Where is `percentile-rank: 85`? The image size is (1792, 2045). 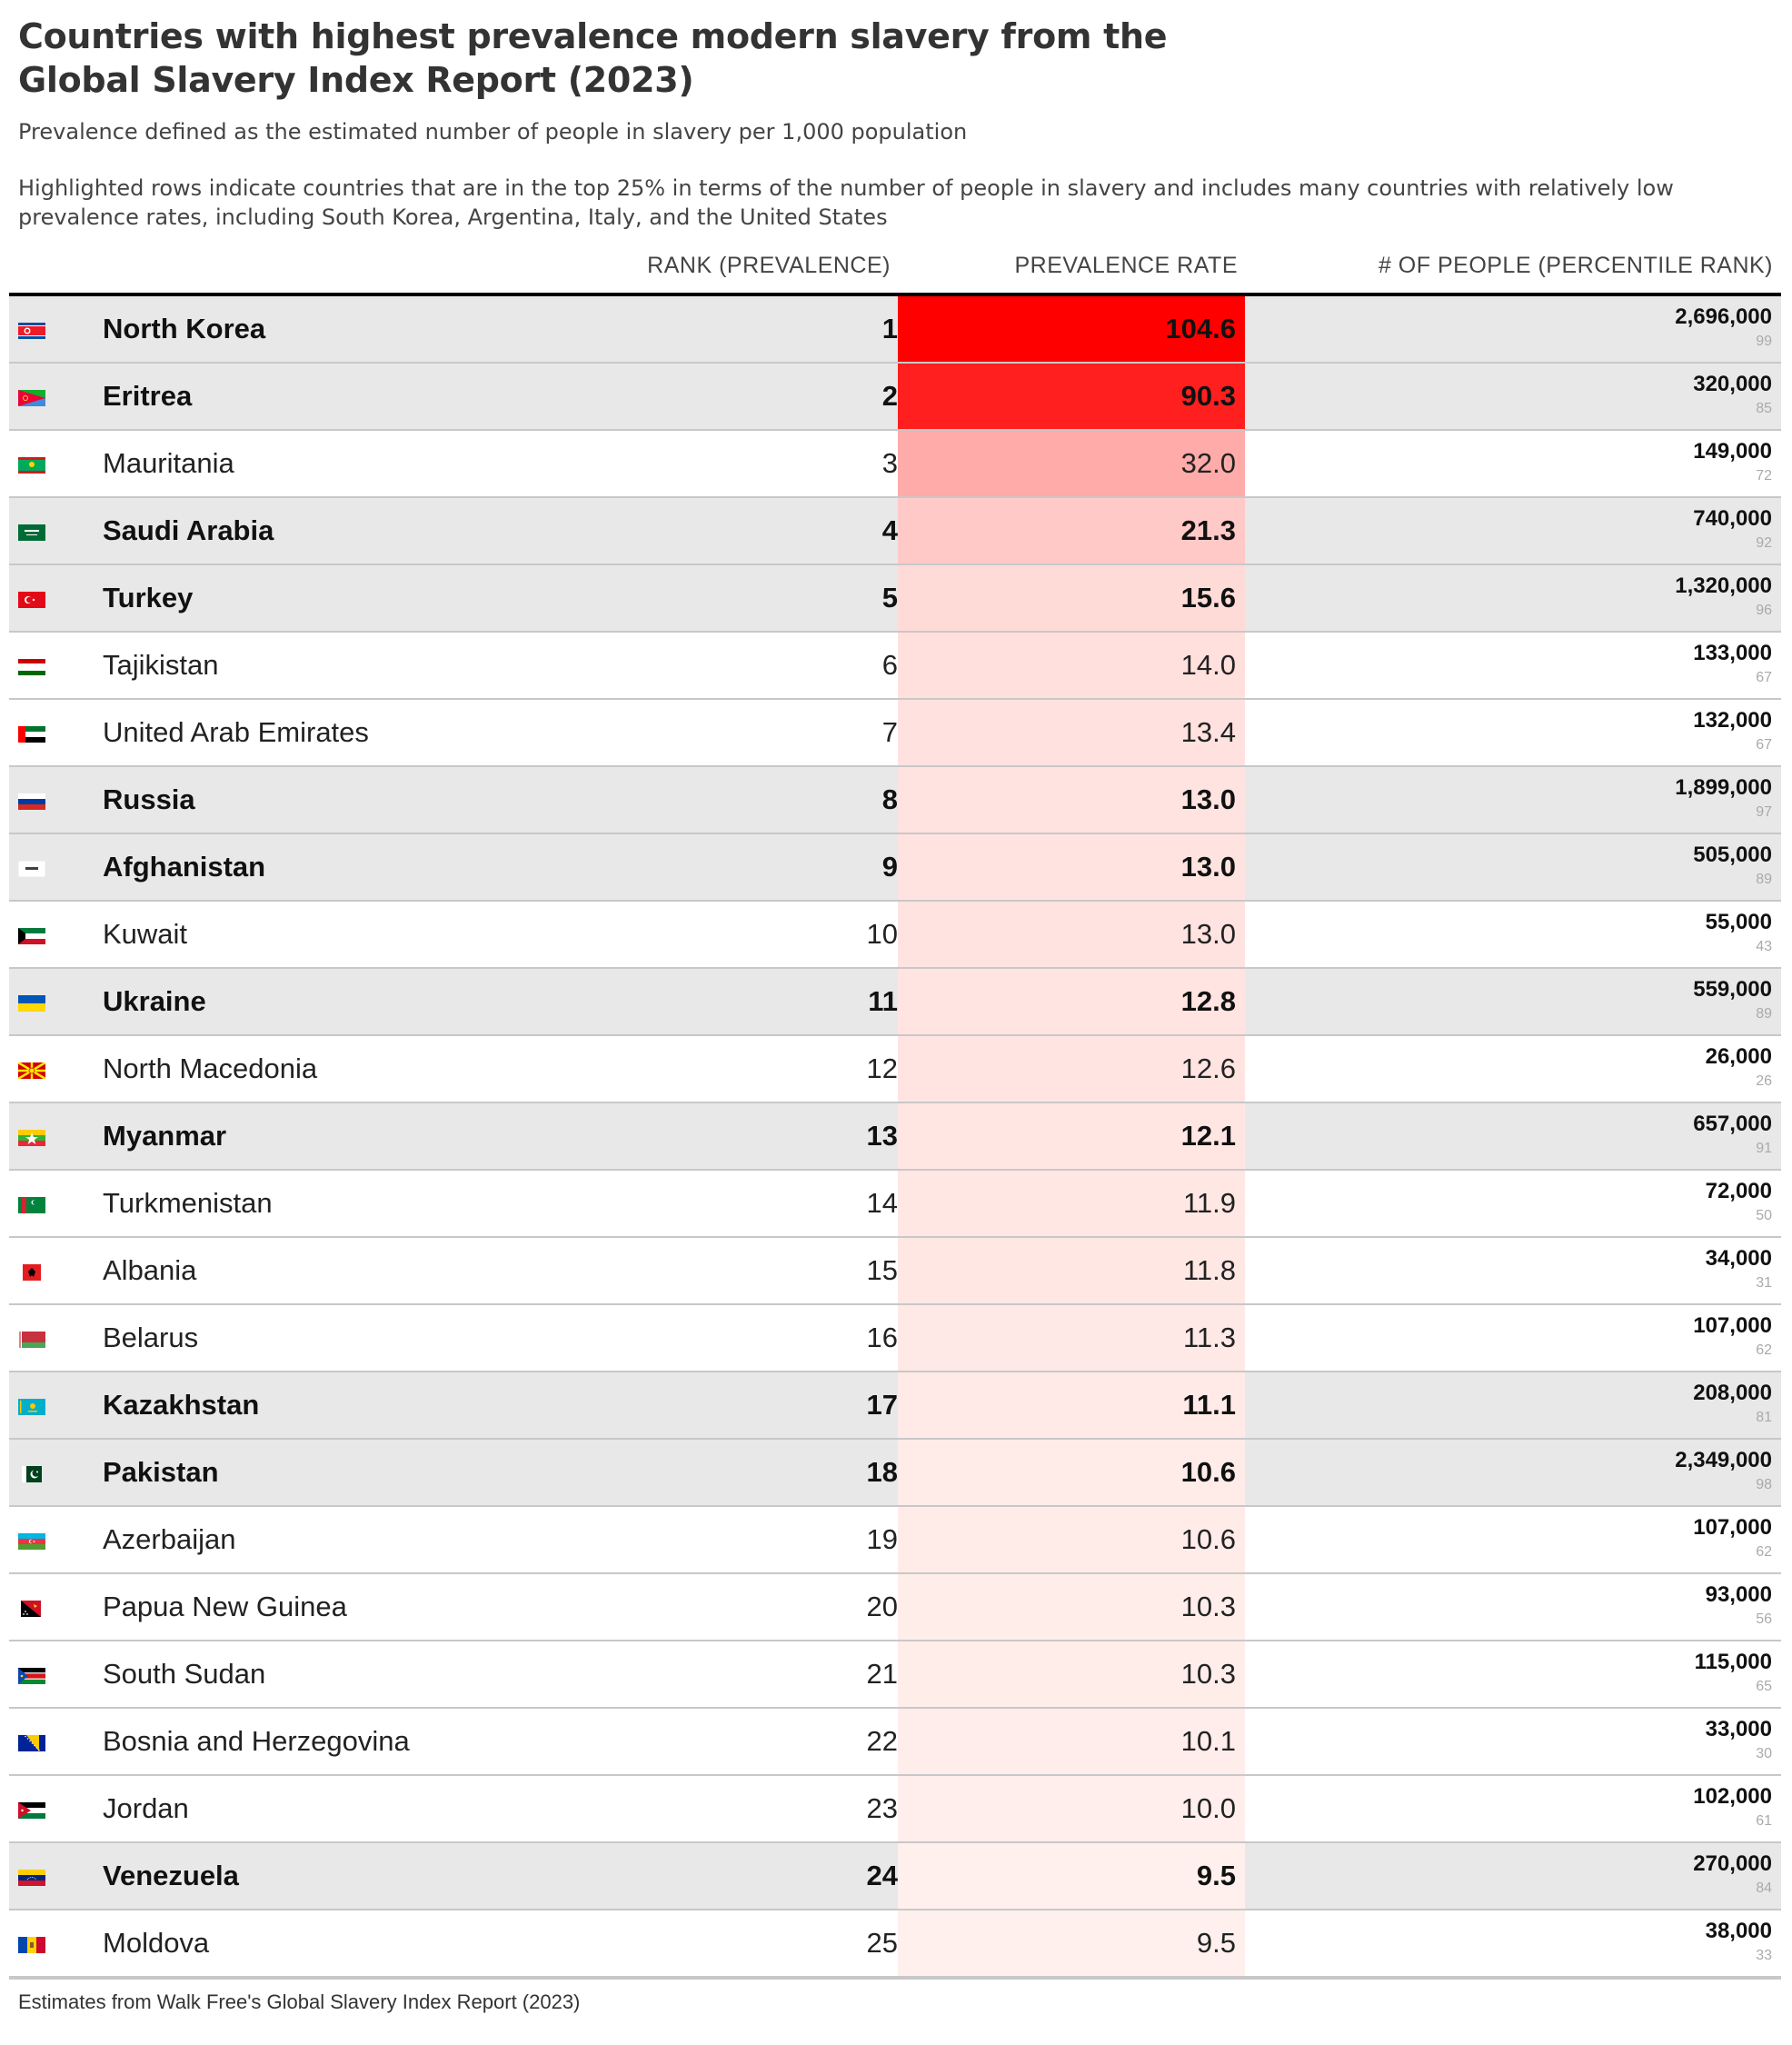 percentile-rank: 85 is located at coordinates (1764, 408).